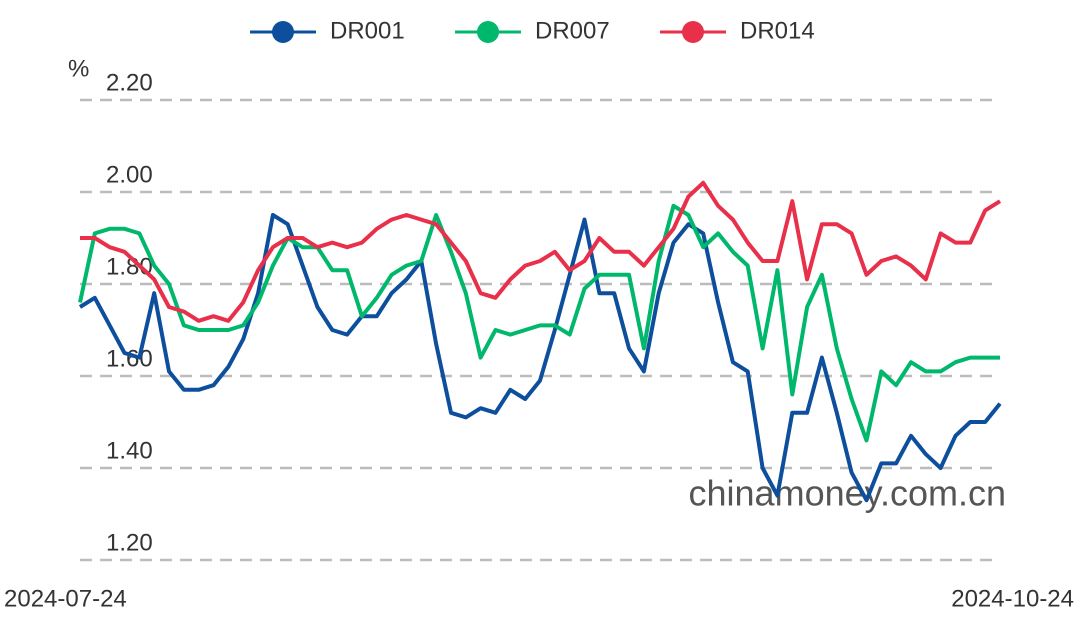 This screenshot has width=1080, height=620. Describe the element at coordinates (572, 30) in the screenshot. I see `legend-label: DR007` at that location.